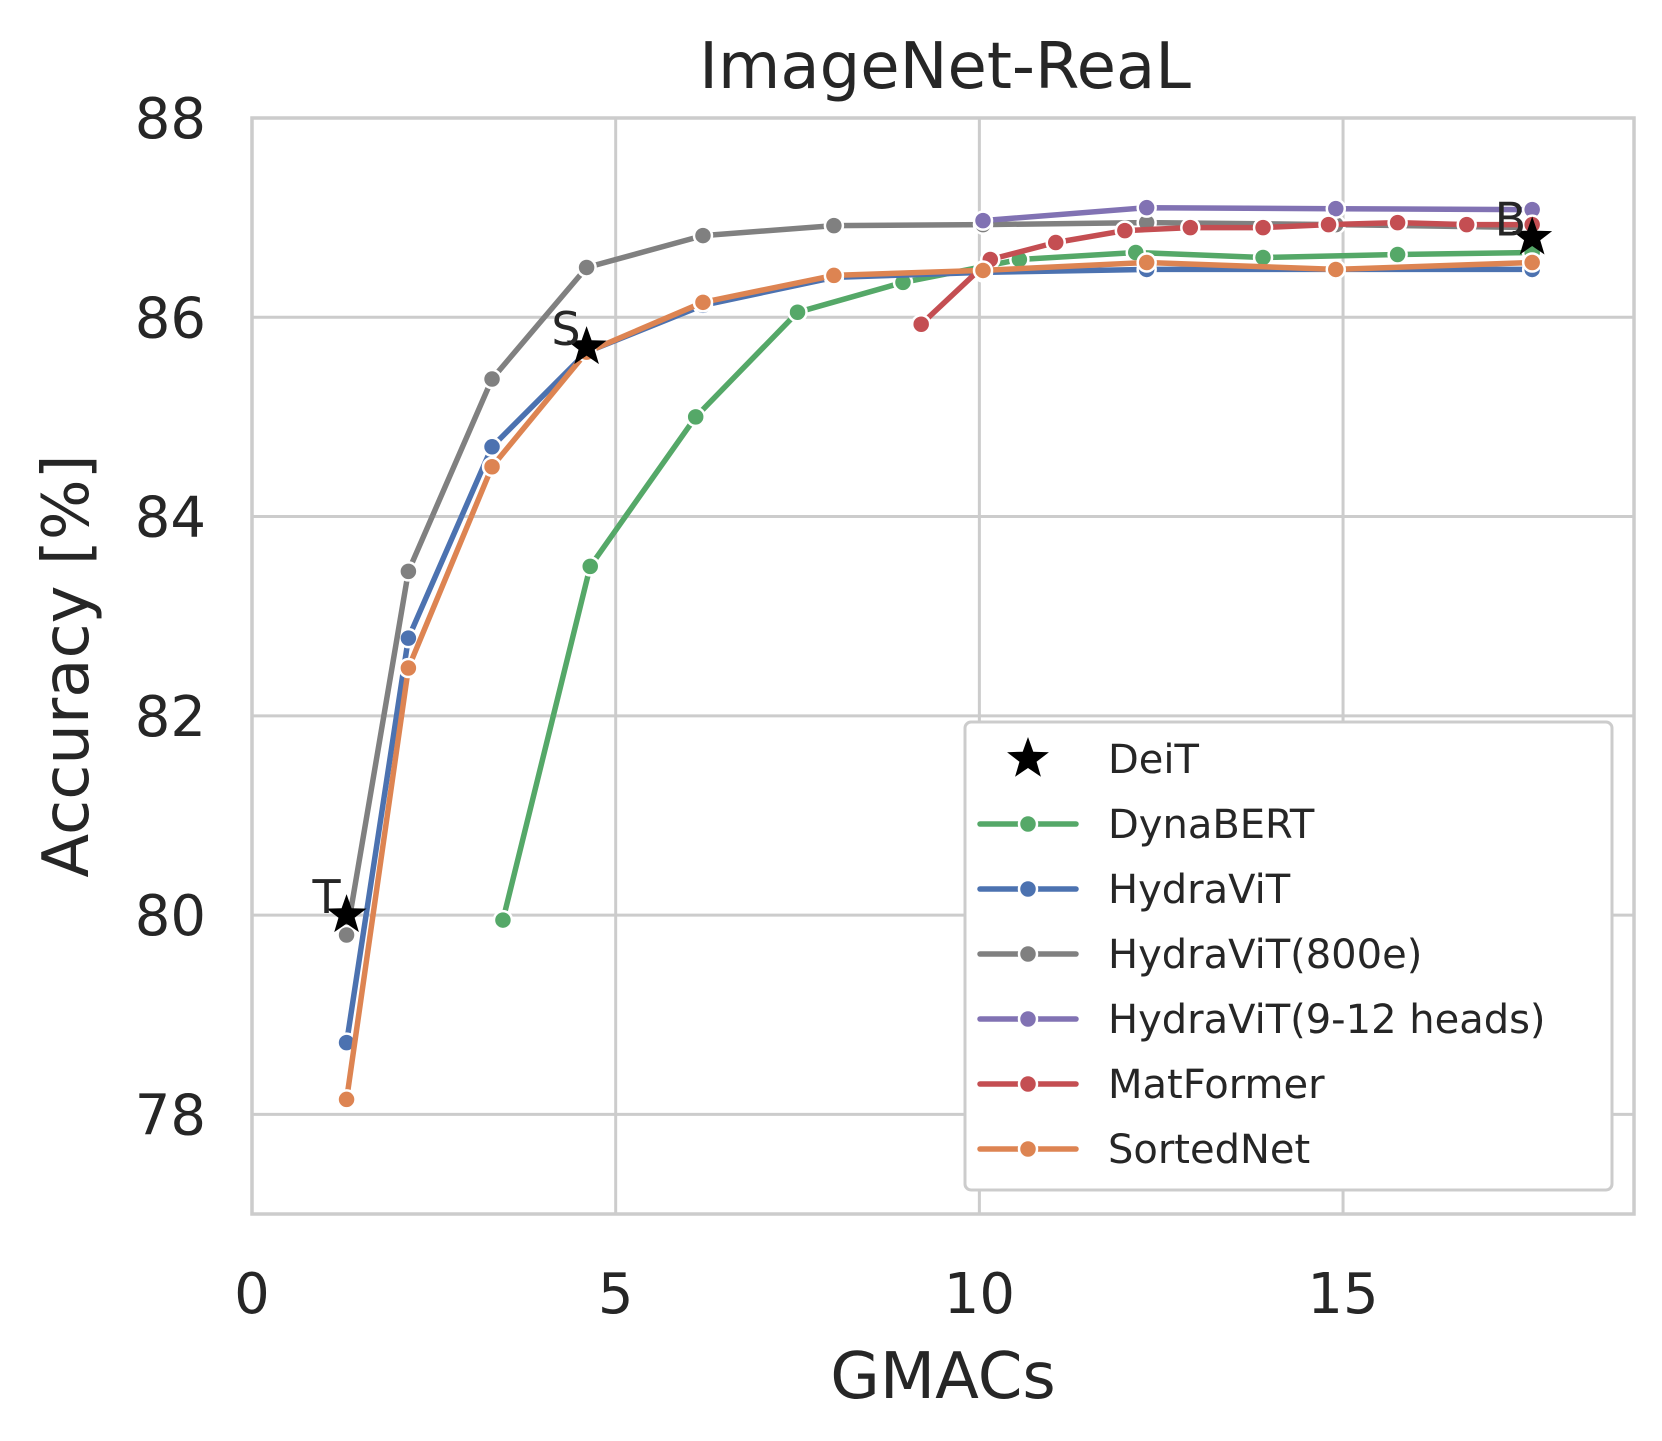 This screenshot has height=1441, width=1662. What do you see at coordinates (252, 1294) in the screenshot?
I see `x-tick-label: 0` at bounding box center [252, 1294].